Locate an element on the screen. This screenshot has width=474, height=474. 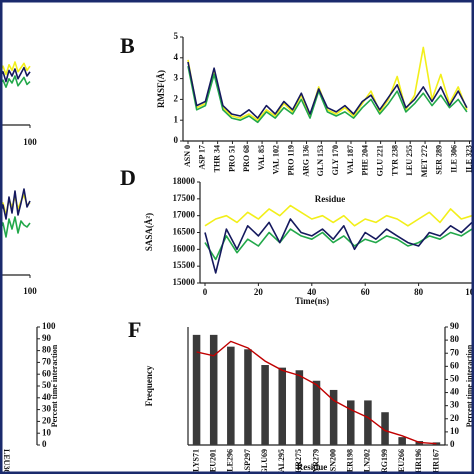
x-tick-label: 20 is located at coordinates (259, 292).